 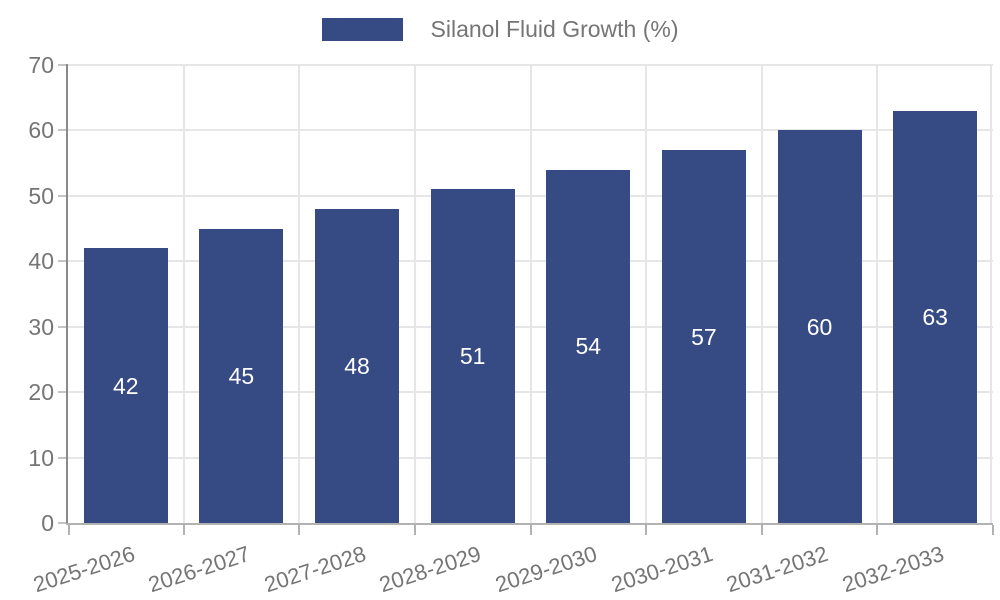 I want to click on bar-value-label: 48, so click(x=357, y=365).